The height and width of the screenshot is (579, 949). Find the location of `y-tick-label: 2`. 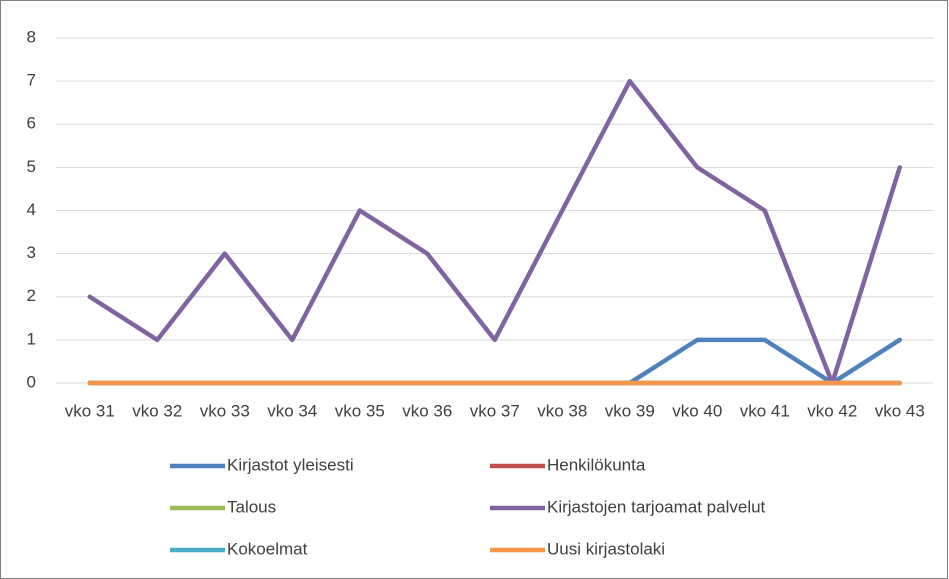

y-tick-label: 2 is located at coordinates (31, 295).